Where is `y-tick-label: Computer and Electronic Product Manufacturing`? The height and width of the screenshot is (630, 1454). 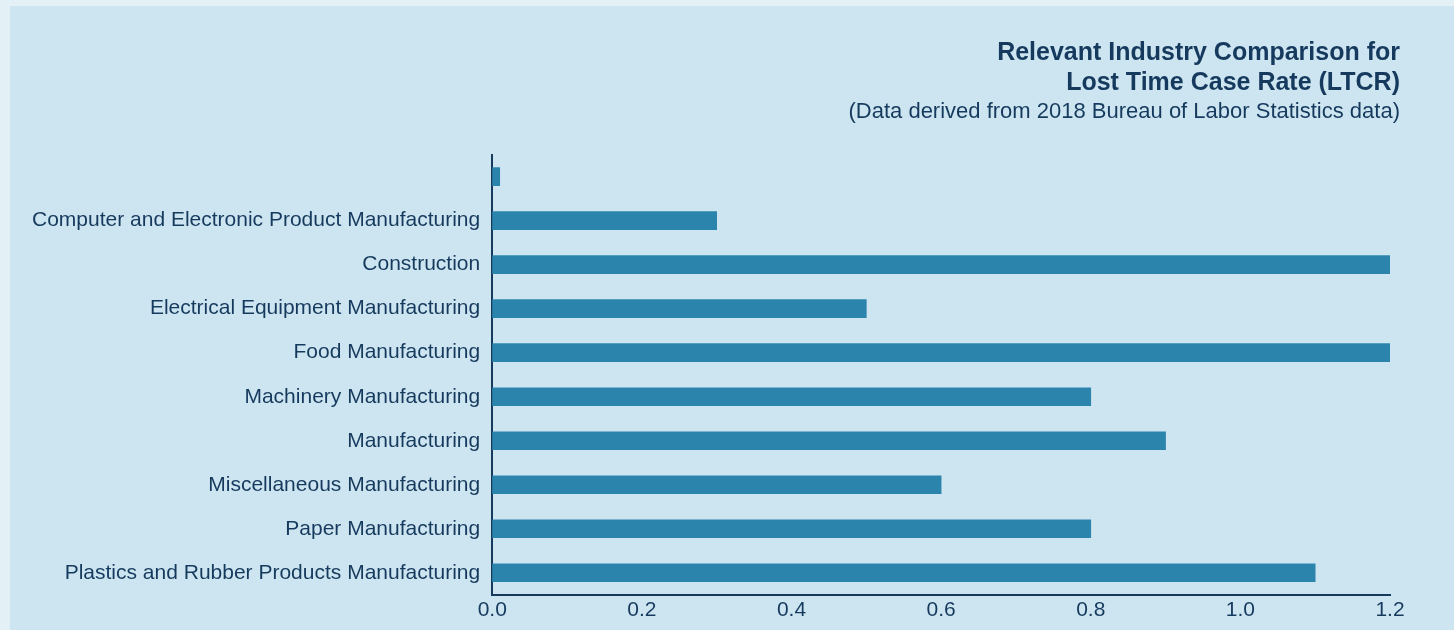
y-tick-label: Computer and Electronic Product Manufacturing is located at coordinates (256, 219).